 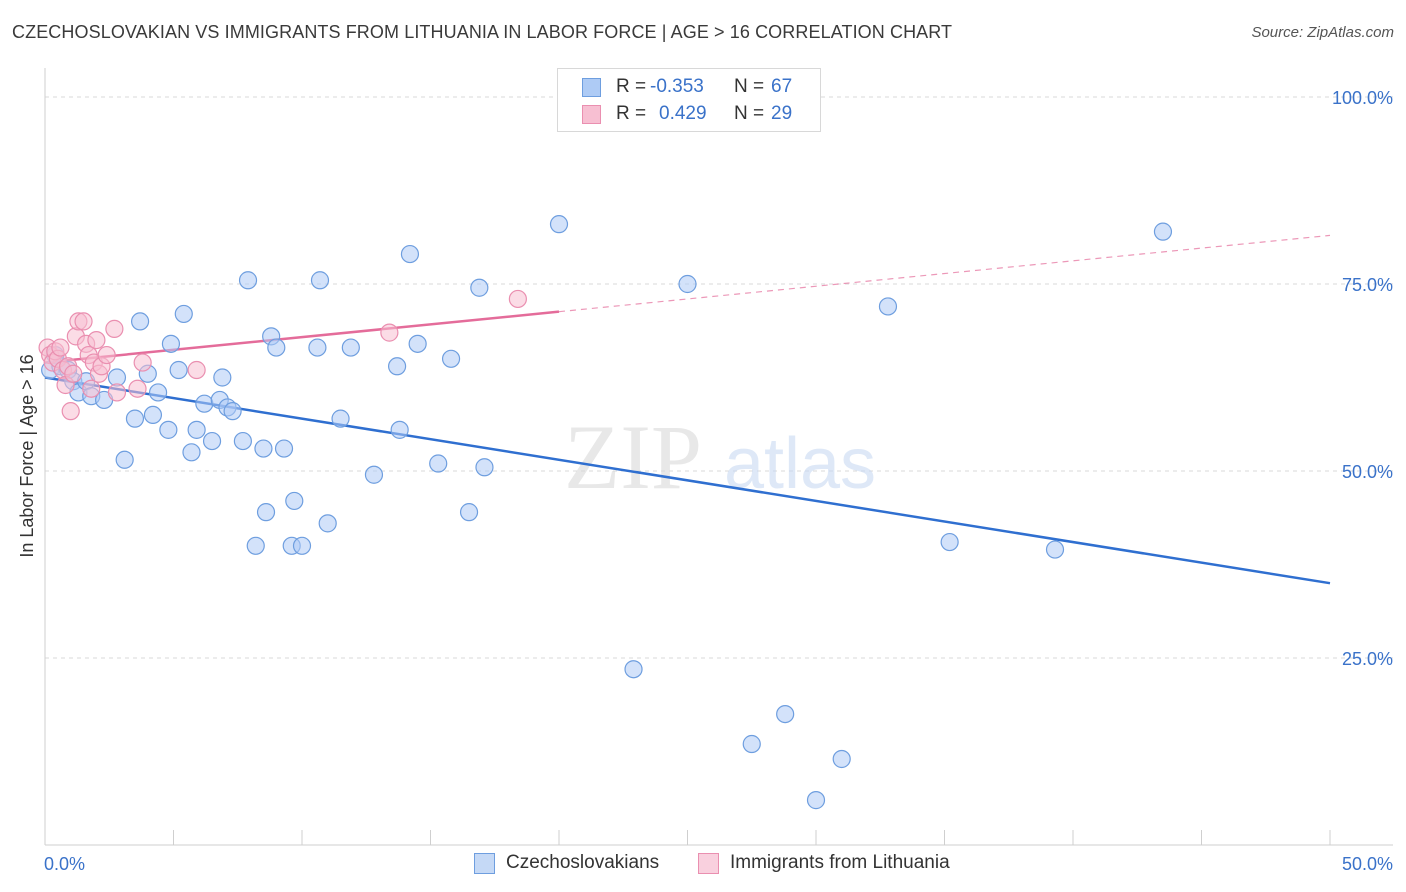 What do you see at coordinates (1367, 285) in the screenshot?
I see `y-tick-label: 75.0%` at bounding box center [1367, 285].